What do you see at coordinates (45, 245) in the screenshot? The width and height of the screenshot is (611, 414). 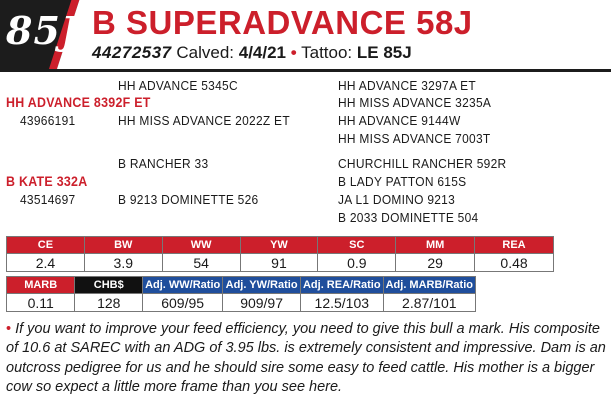 I see `epd-header-ce: CE` at bounding box center [45, 245].